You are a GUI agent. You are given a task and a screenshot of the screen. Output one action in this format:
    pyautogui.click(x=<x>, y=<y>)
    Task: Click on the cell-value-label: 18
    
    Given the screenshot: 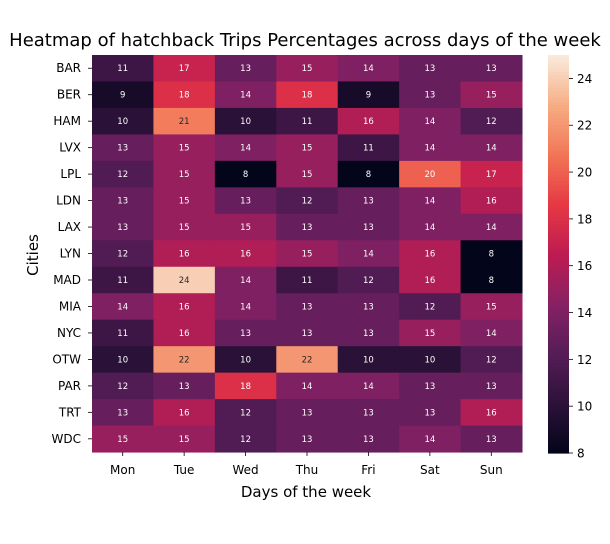 What is the action you would take?
    pyautogui.click(x=184, y=96)
    